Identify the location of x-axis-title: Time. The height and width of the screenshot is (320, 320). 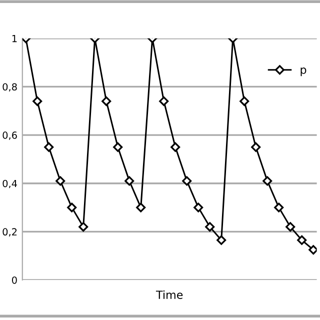
(169, 295).